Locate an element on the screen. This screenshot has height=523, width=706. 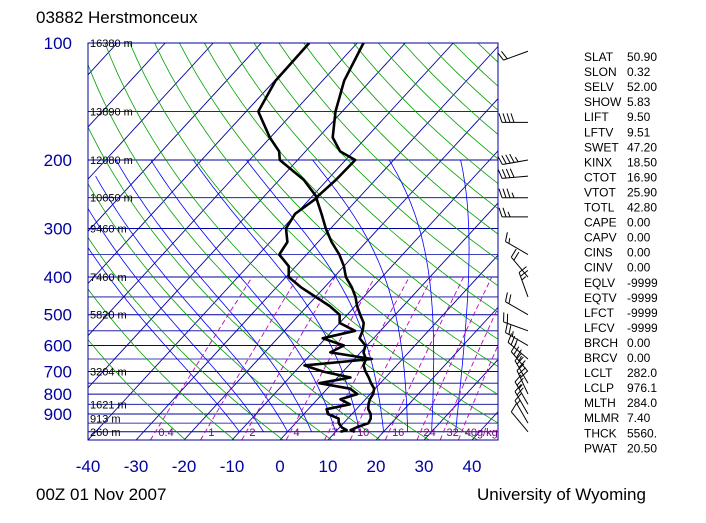
index-name: CAPV is located at coordinates (600, 238).